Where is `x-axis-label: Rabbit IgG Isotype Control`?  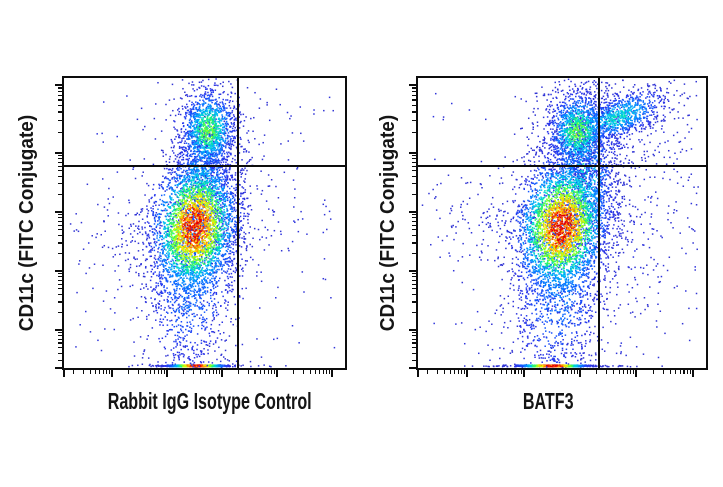
x-axis-label: Rabbit IgG Isotype Control is located at coordinates (204, 401).